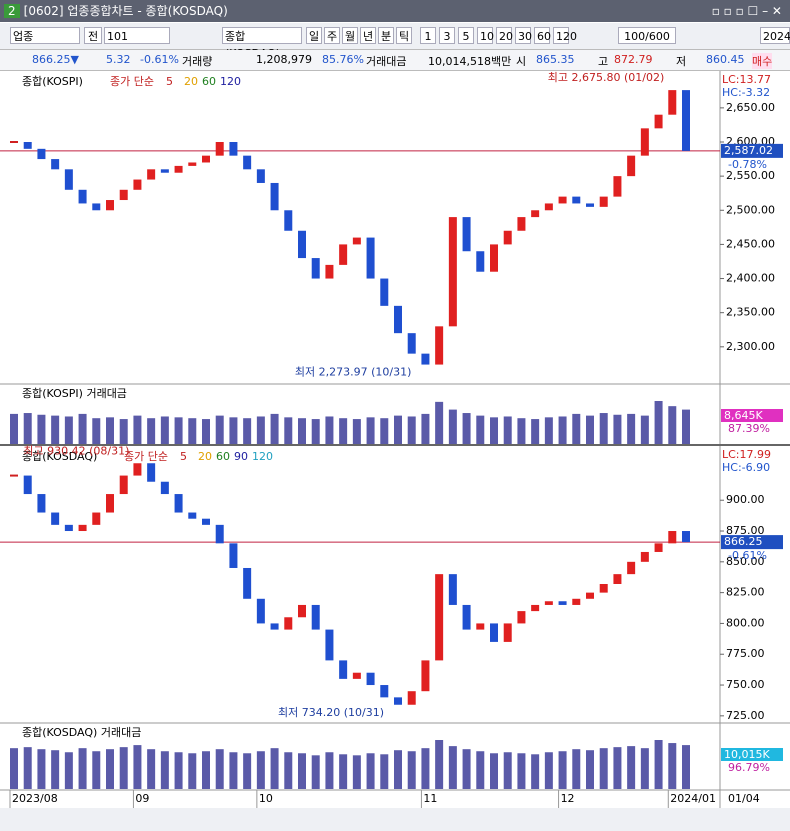  I want to click on y-tick-label: 2,350.00, so click(750, 312).